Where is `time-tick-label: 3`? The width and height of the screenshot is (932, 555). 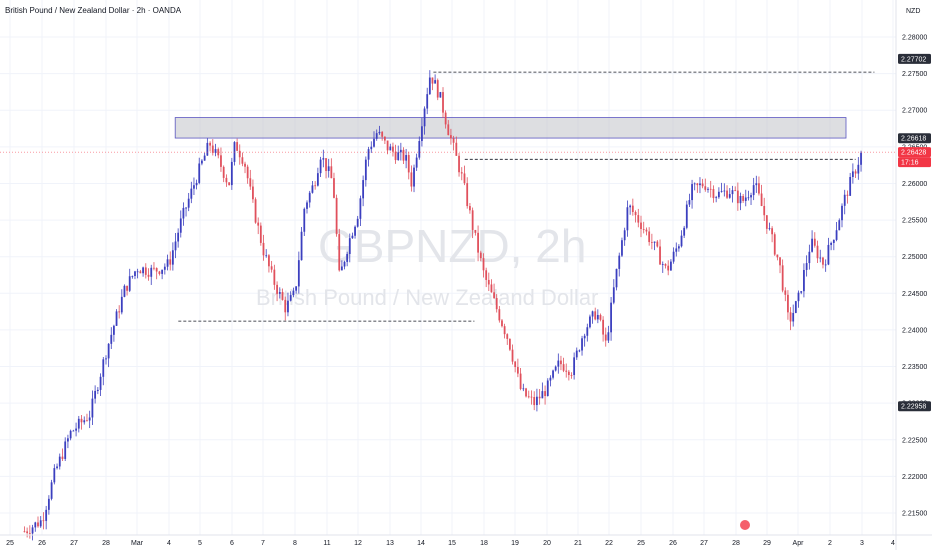 time-tick-label: 3 is located at coordinates (862, 543).